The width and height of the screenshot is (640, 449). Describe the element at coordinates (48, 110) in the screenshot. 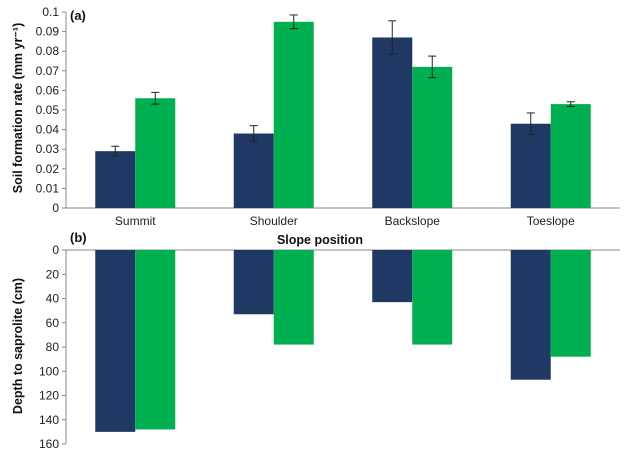

I see `panel-a-y-tick-label: 0.05` at that location.